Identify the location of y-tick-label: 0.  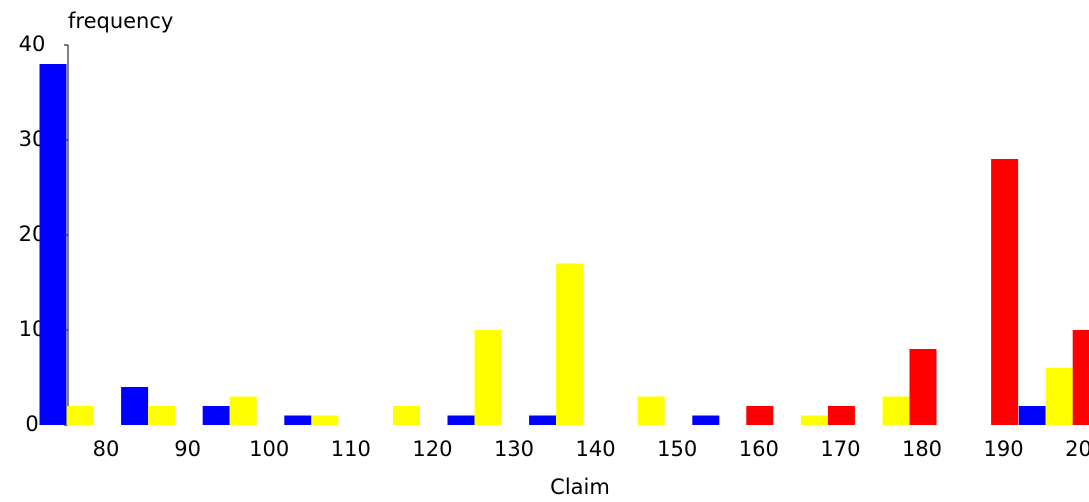
(31, 424).